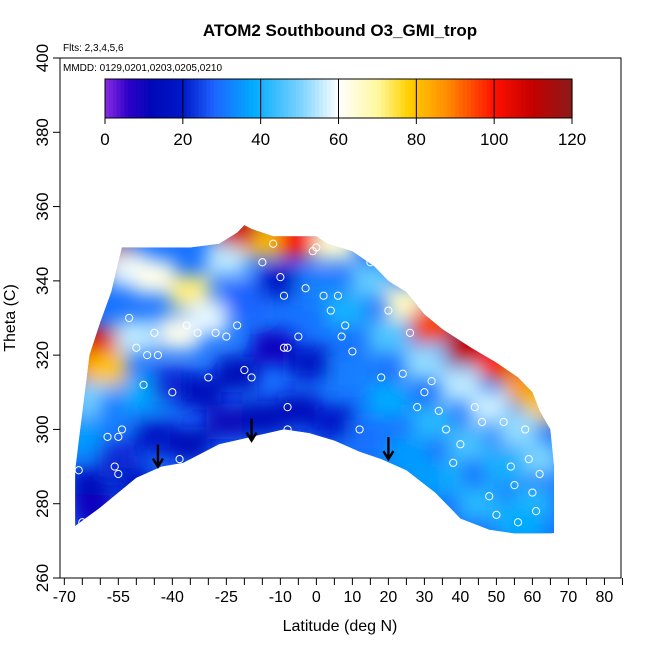  Describe the element at coordinates (93, 48) in the screenshot. I see `flights-annotation: Flts: 2,3,4,5,6` at that location.